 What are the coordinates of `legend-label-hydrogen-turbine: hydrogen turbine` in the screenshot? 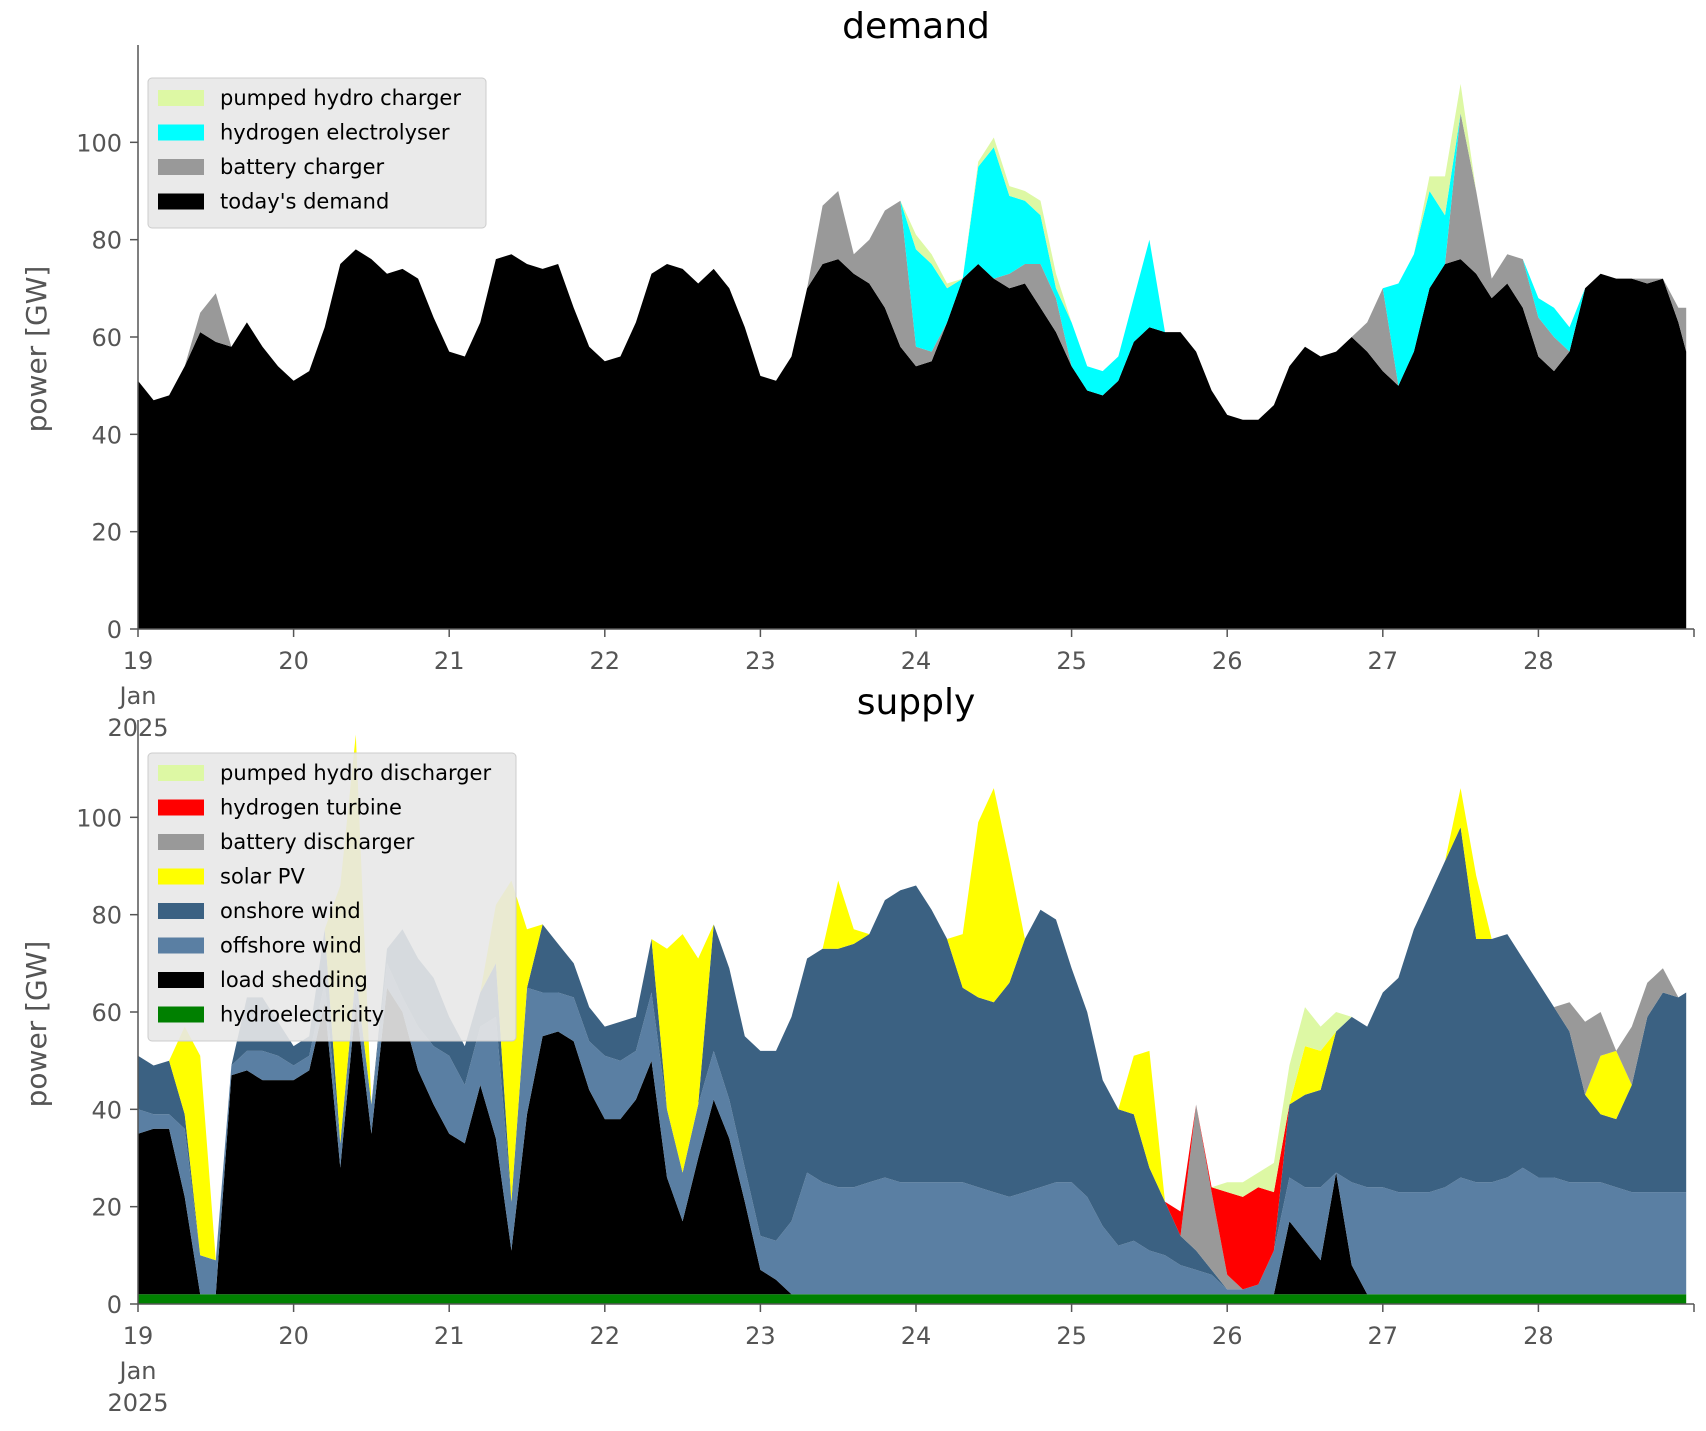 It's located at (311, 808).